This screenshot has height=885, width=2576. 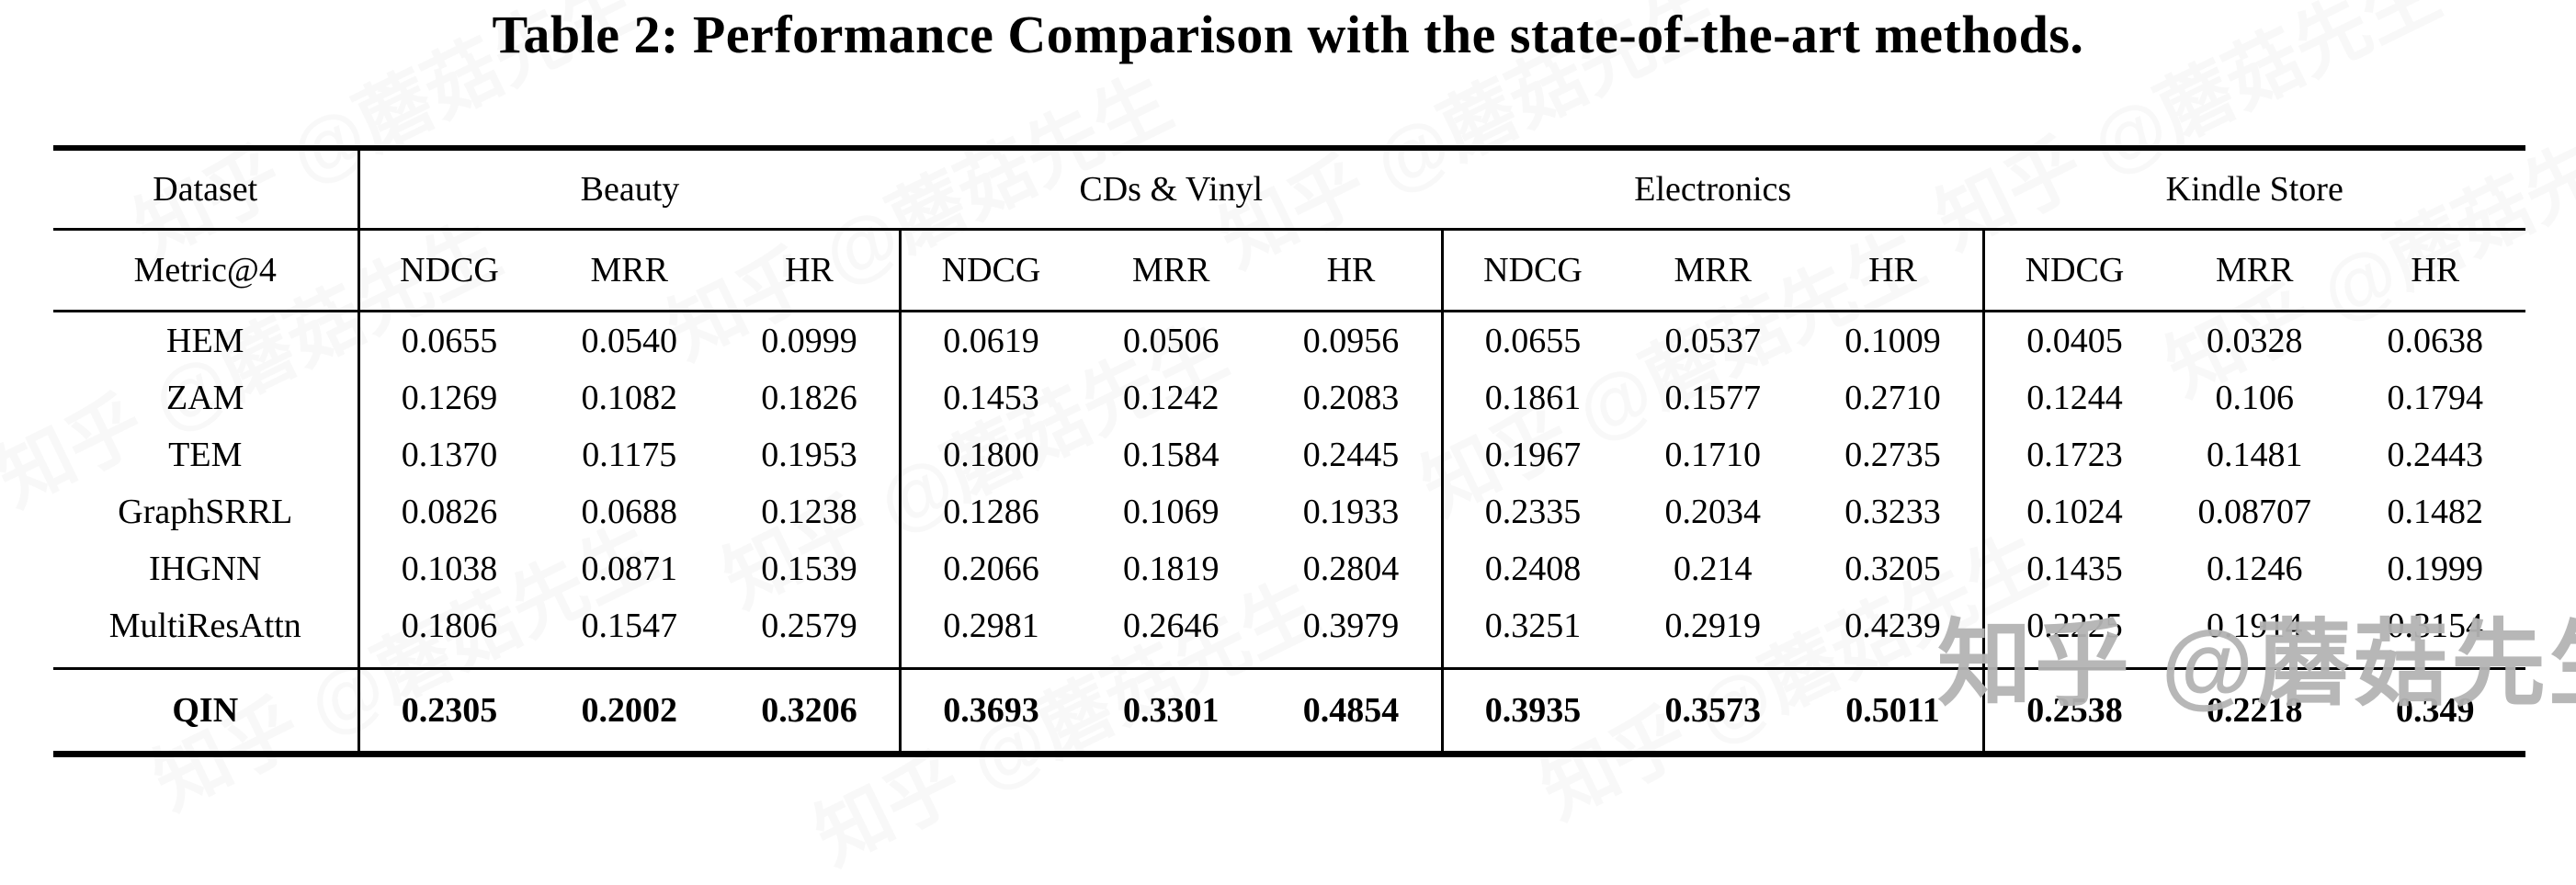 What do you see at coordinates (2436, 569) in the screenshot?
I see `value-cell: 0.1999` at bounding box center [2436, 569].